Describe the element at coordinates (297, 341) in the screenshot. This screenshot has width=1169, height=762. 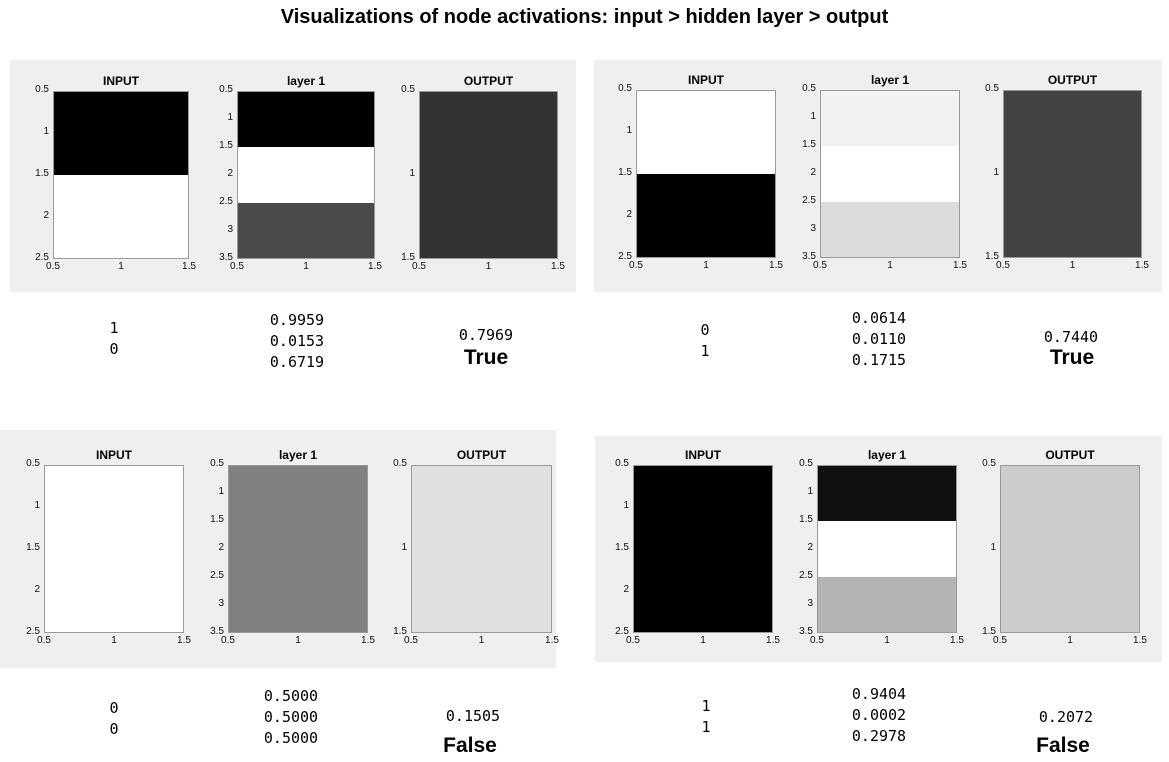
I see `hidden-value: 0.0153` at that location.